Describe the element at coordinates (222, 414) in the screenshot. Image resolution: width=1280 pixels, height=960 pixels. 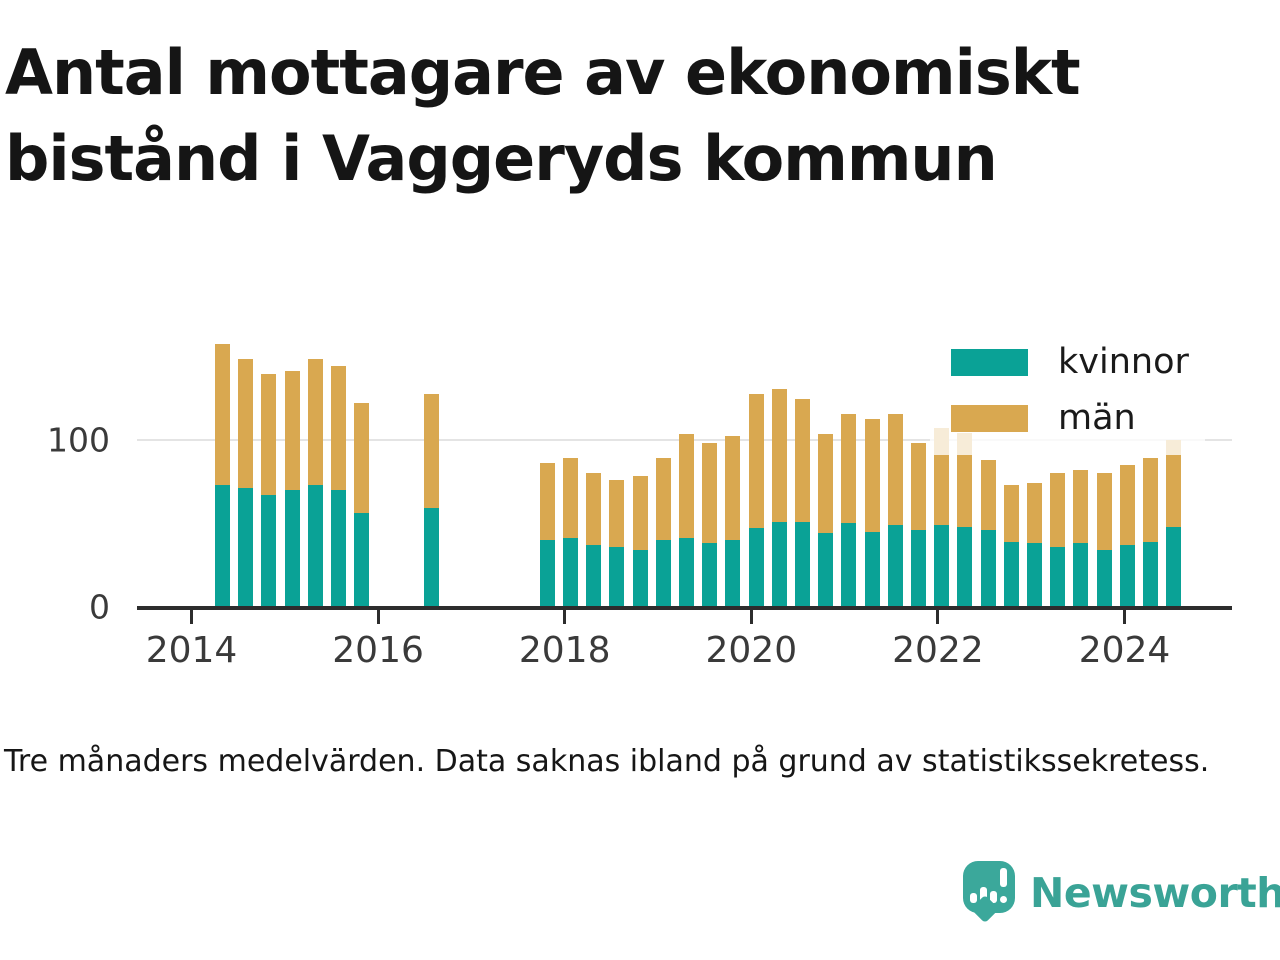
I see `bar-2014-Q2-män` at that location.